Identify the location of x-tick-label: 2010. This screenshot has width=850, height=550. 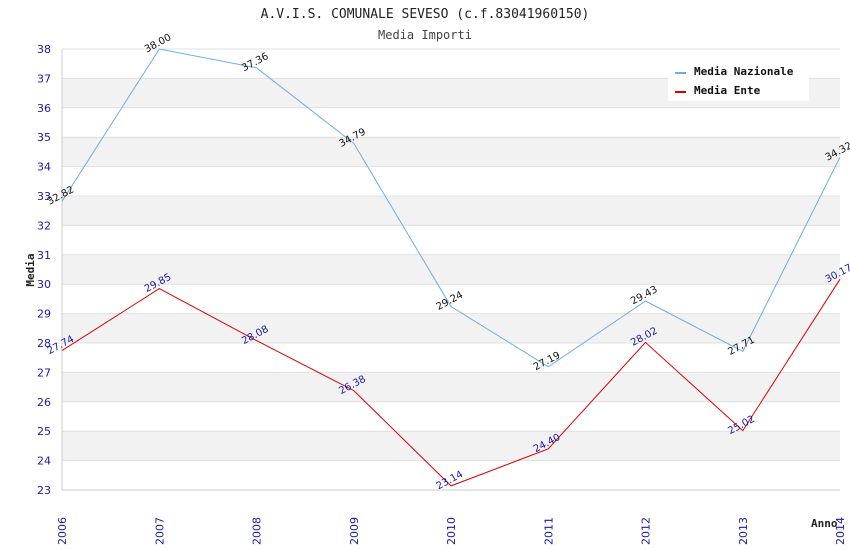
(451, 531).